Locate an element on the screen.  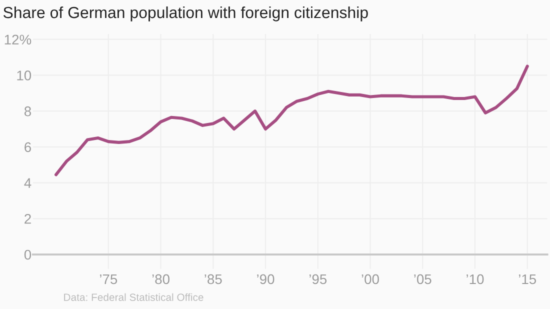
y-tick-label: 4 is located at coordinates (28, 183).